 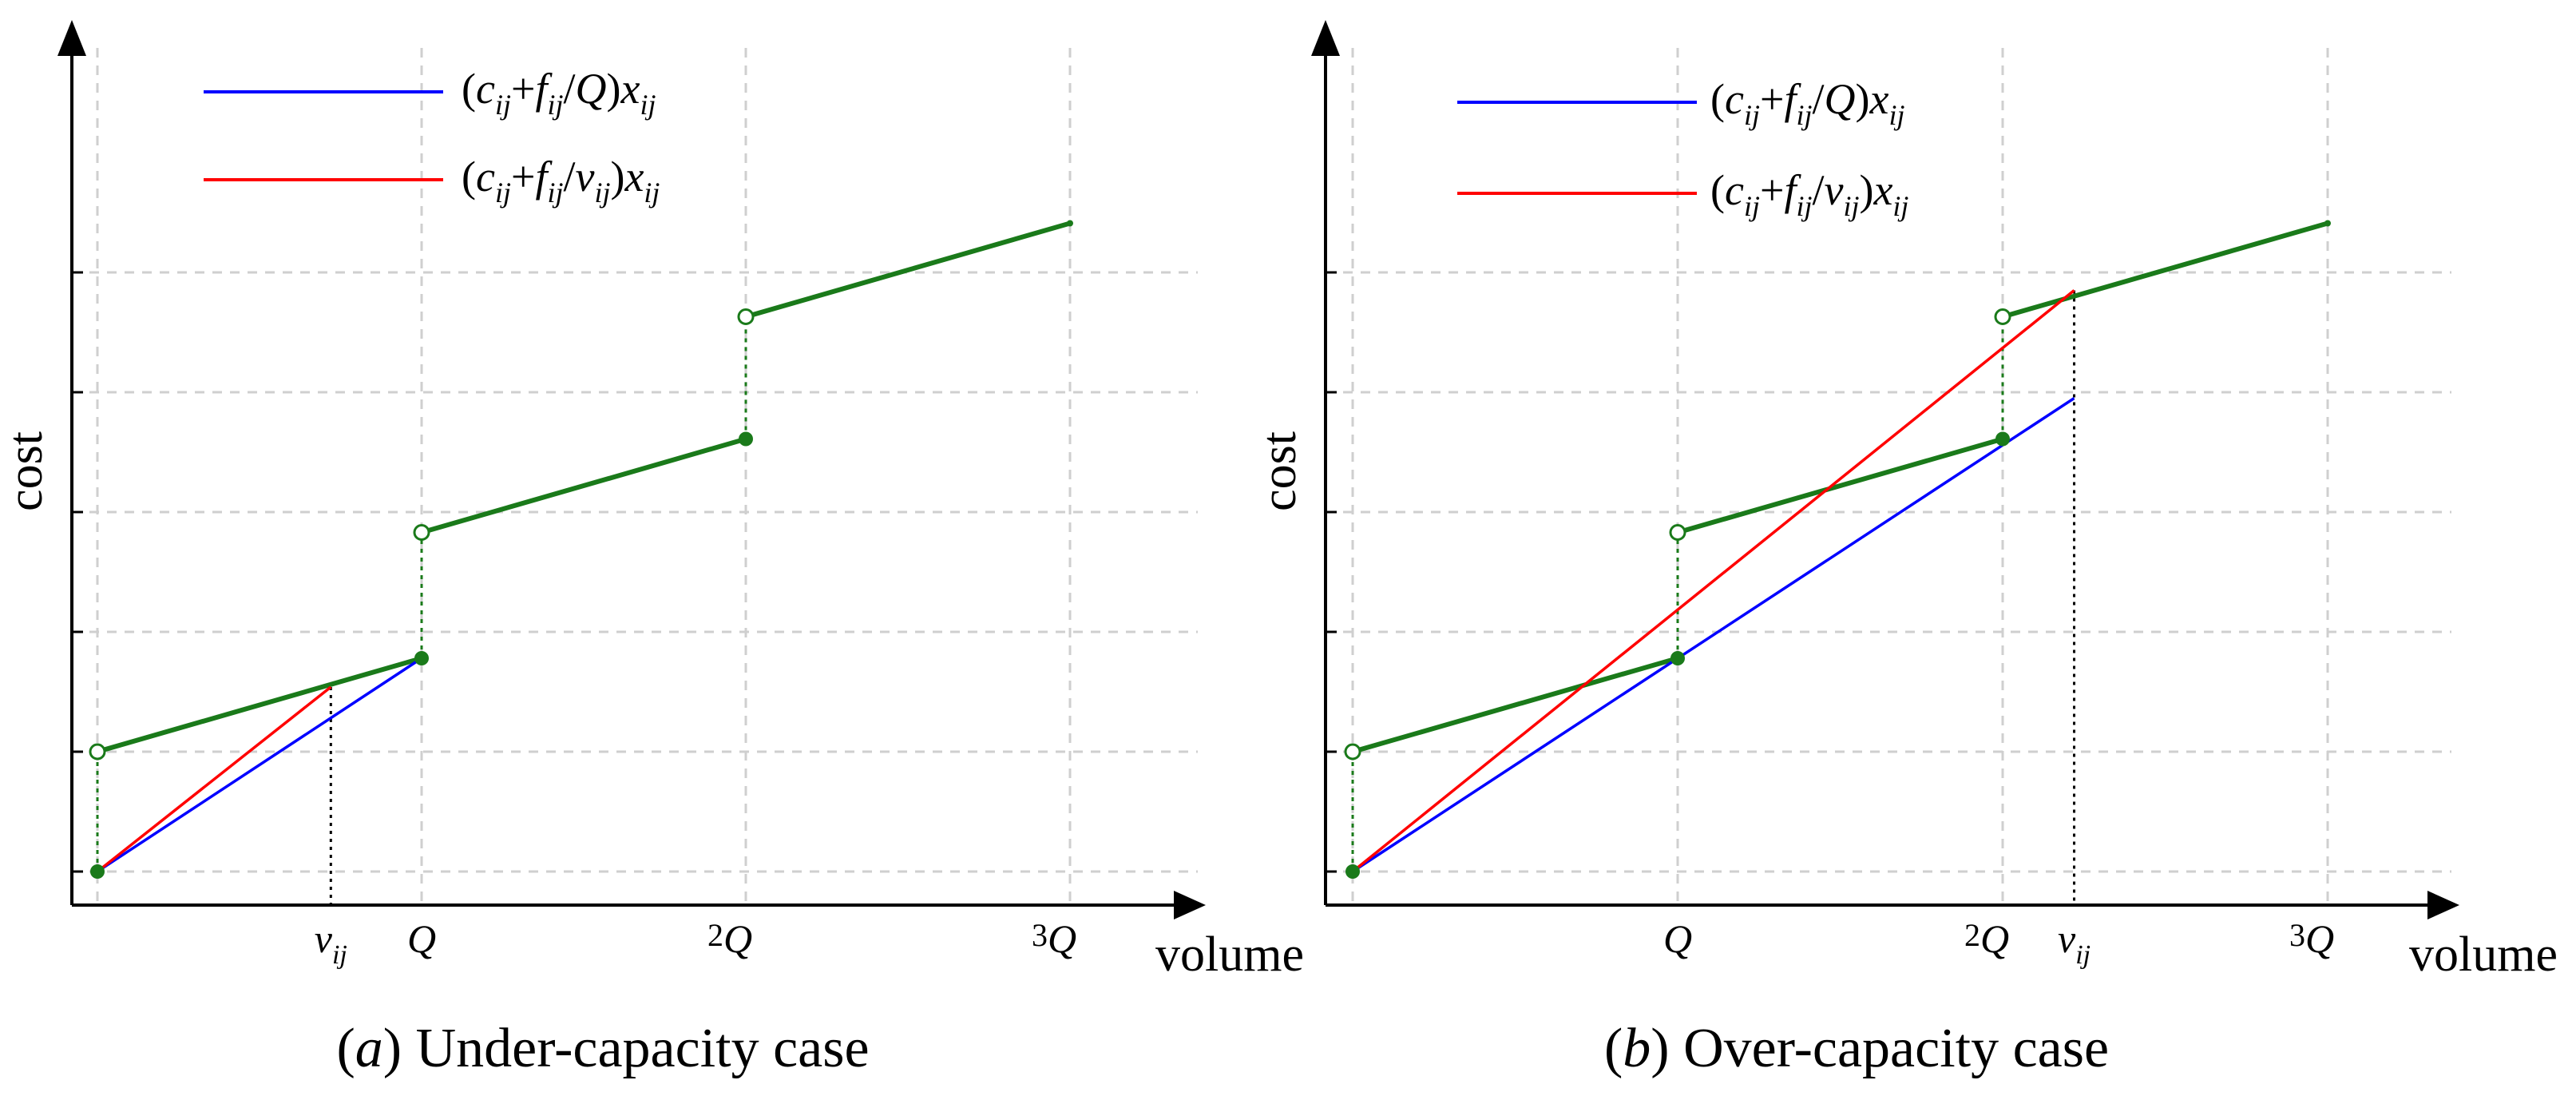 I want to click on panel-caption: (a) Under-capacity case, so click(x=602, y=1048).